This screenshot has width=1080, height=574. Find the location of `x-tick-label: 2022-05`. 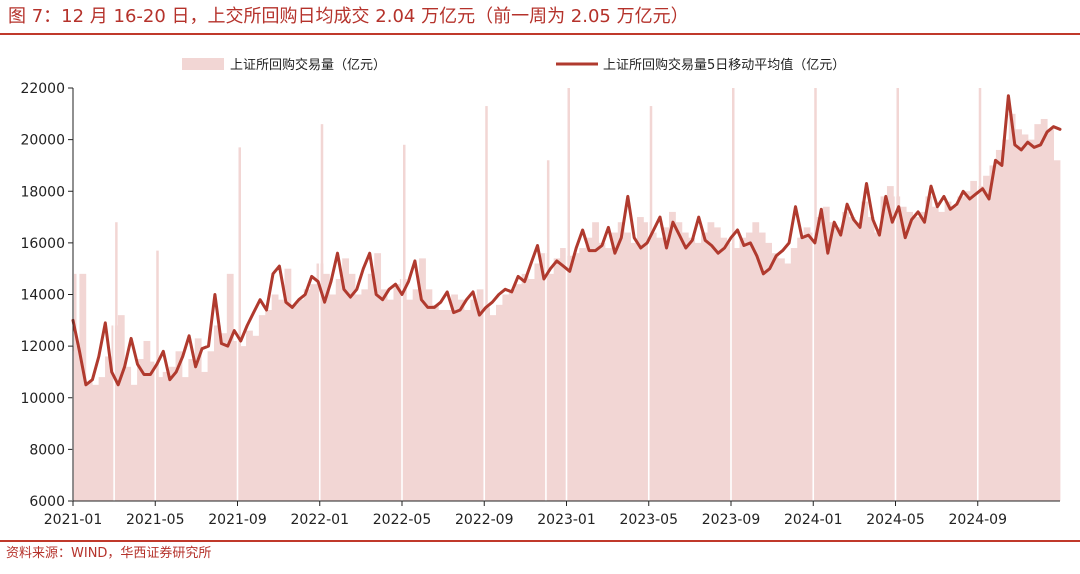

x-tick-label: 2022-05 is located at coordinates (402, 520).